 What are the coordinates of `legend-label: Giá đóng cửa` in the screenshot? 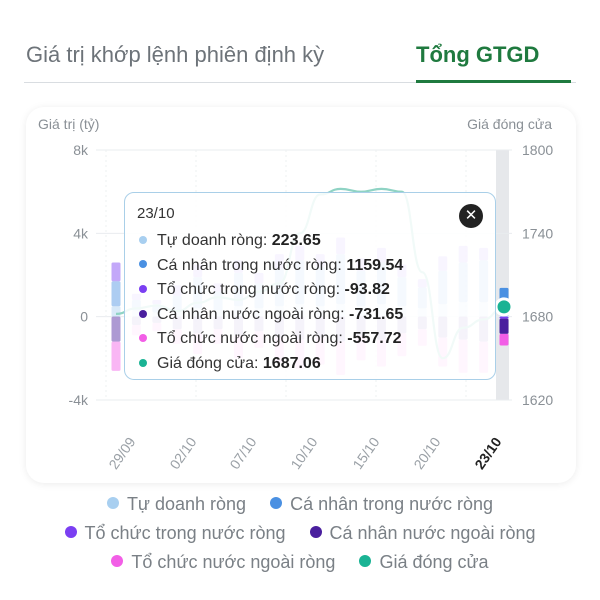 It's located at (434, 562).